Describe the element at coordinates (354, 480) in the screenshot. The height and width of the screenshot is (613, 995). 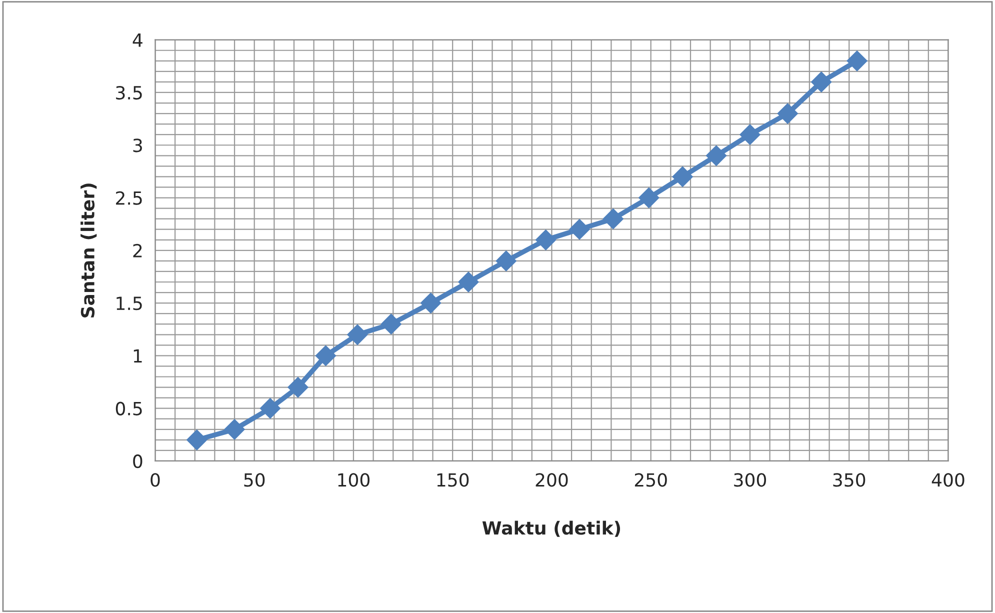
I see `x-tick-label: 100` at that location.